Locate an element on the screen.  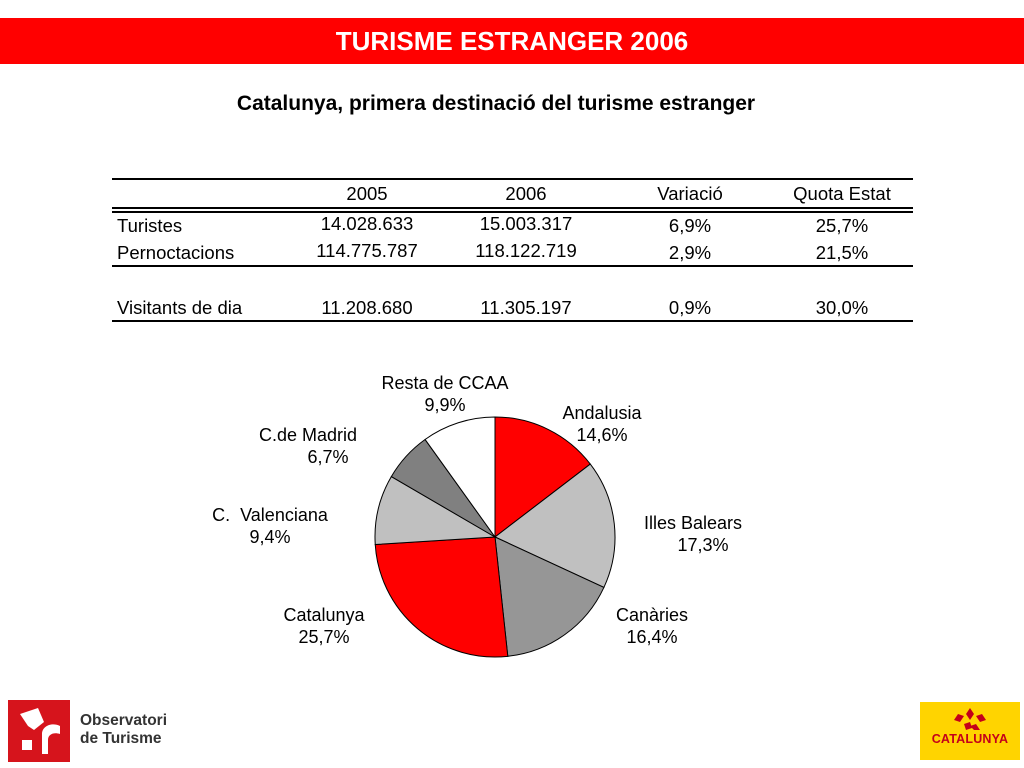
cell-pernoctacions-2005: 114.775.787 is located at coordinates (367, 250).